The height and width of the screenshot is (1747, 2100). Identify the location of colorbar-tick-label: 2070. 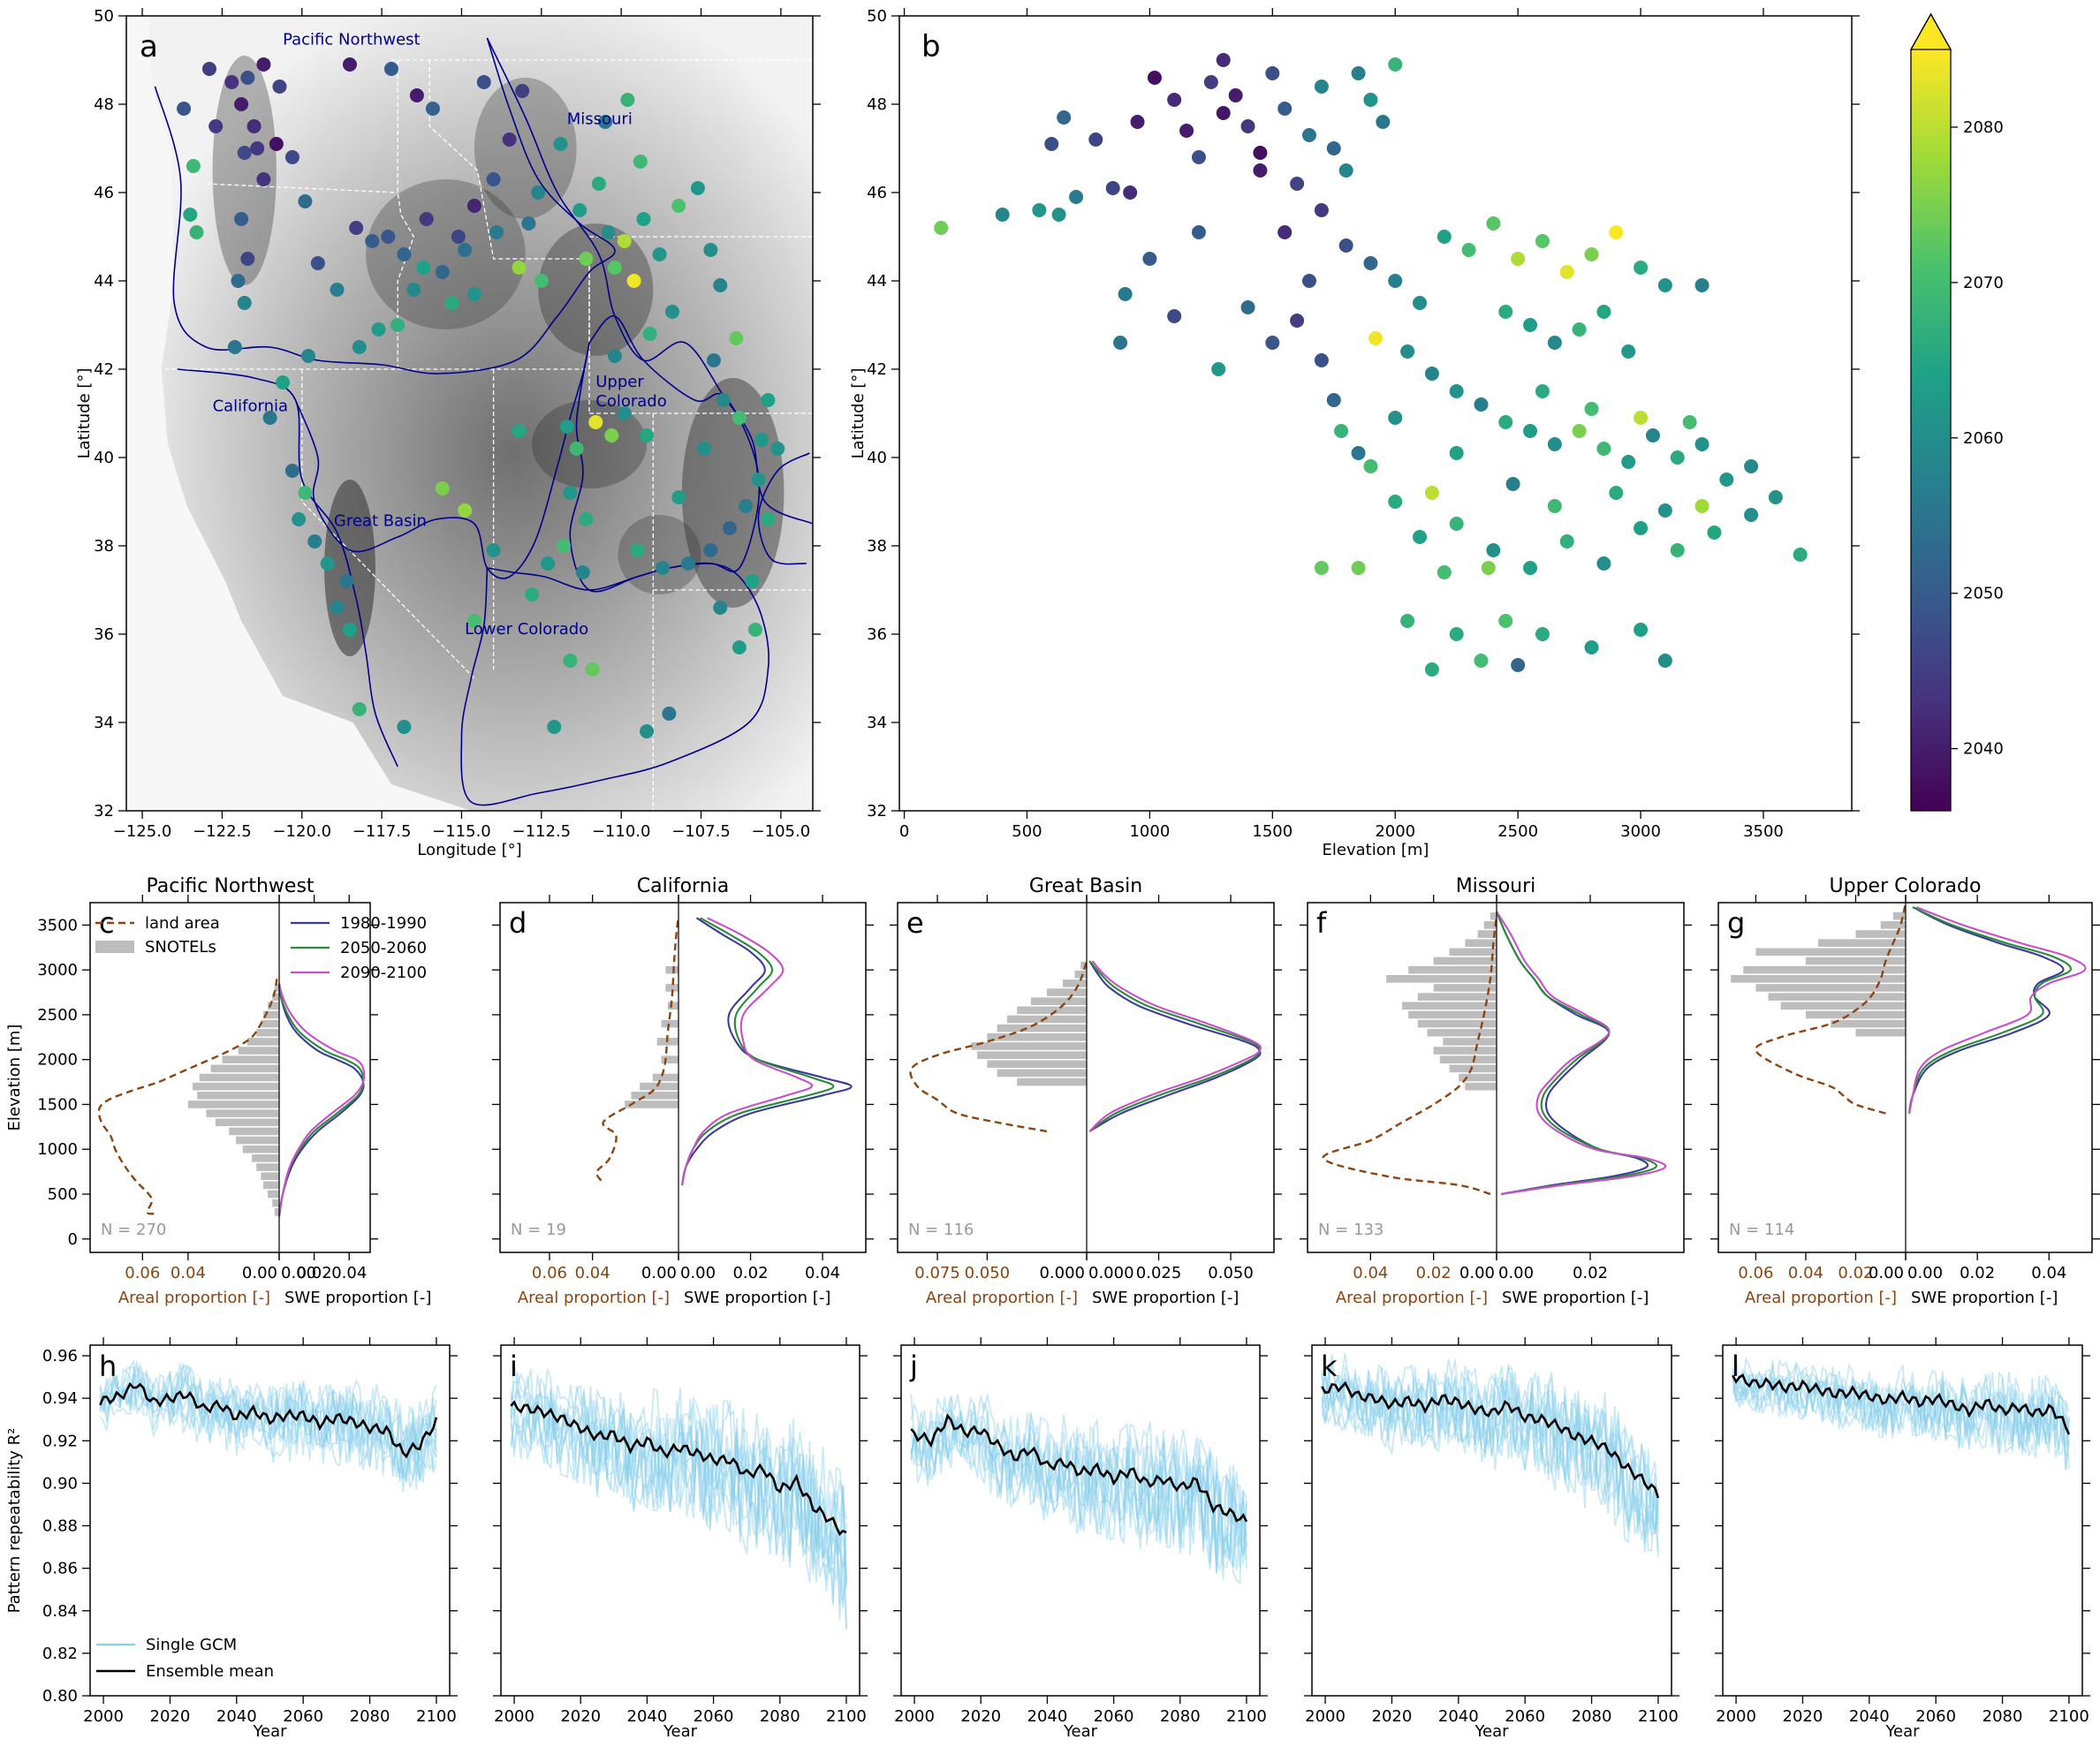
(1984, 283).